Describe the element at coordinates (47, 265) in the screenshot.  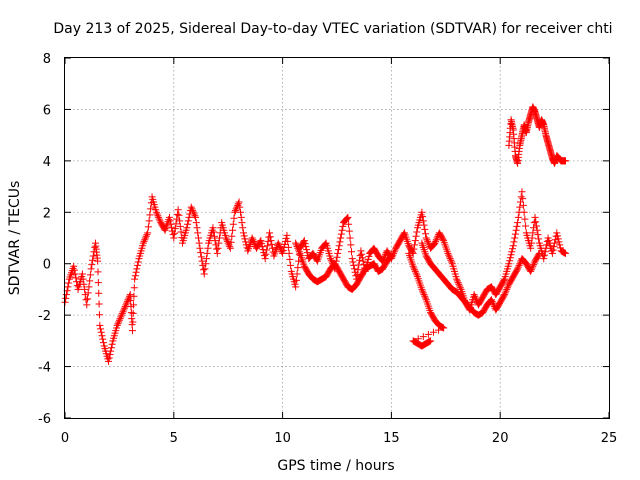
I see `y-tick-label: 0` at that location.